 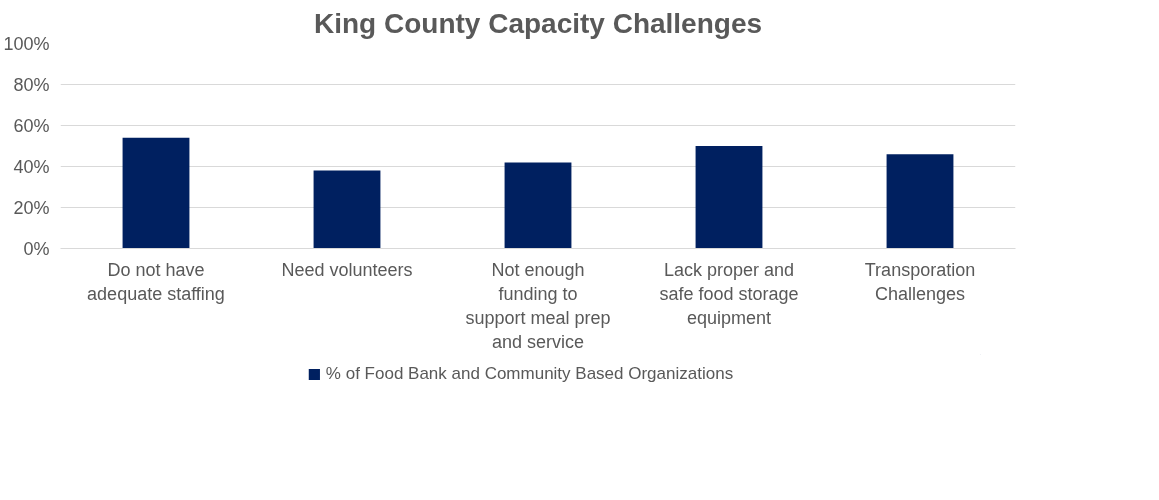 I want to click on legend-label: % of Food Bank and Community Based Organizations, so click(x=529, y=374).